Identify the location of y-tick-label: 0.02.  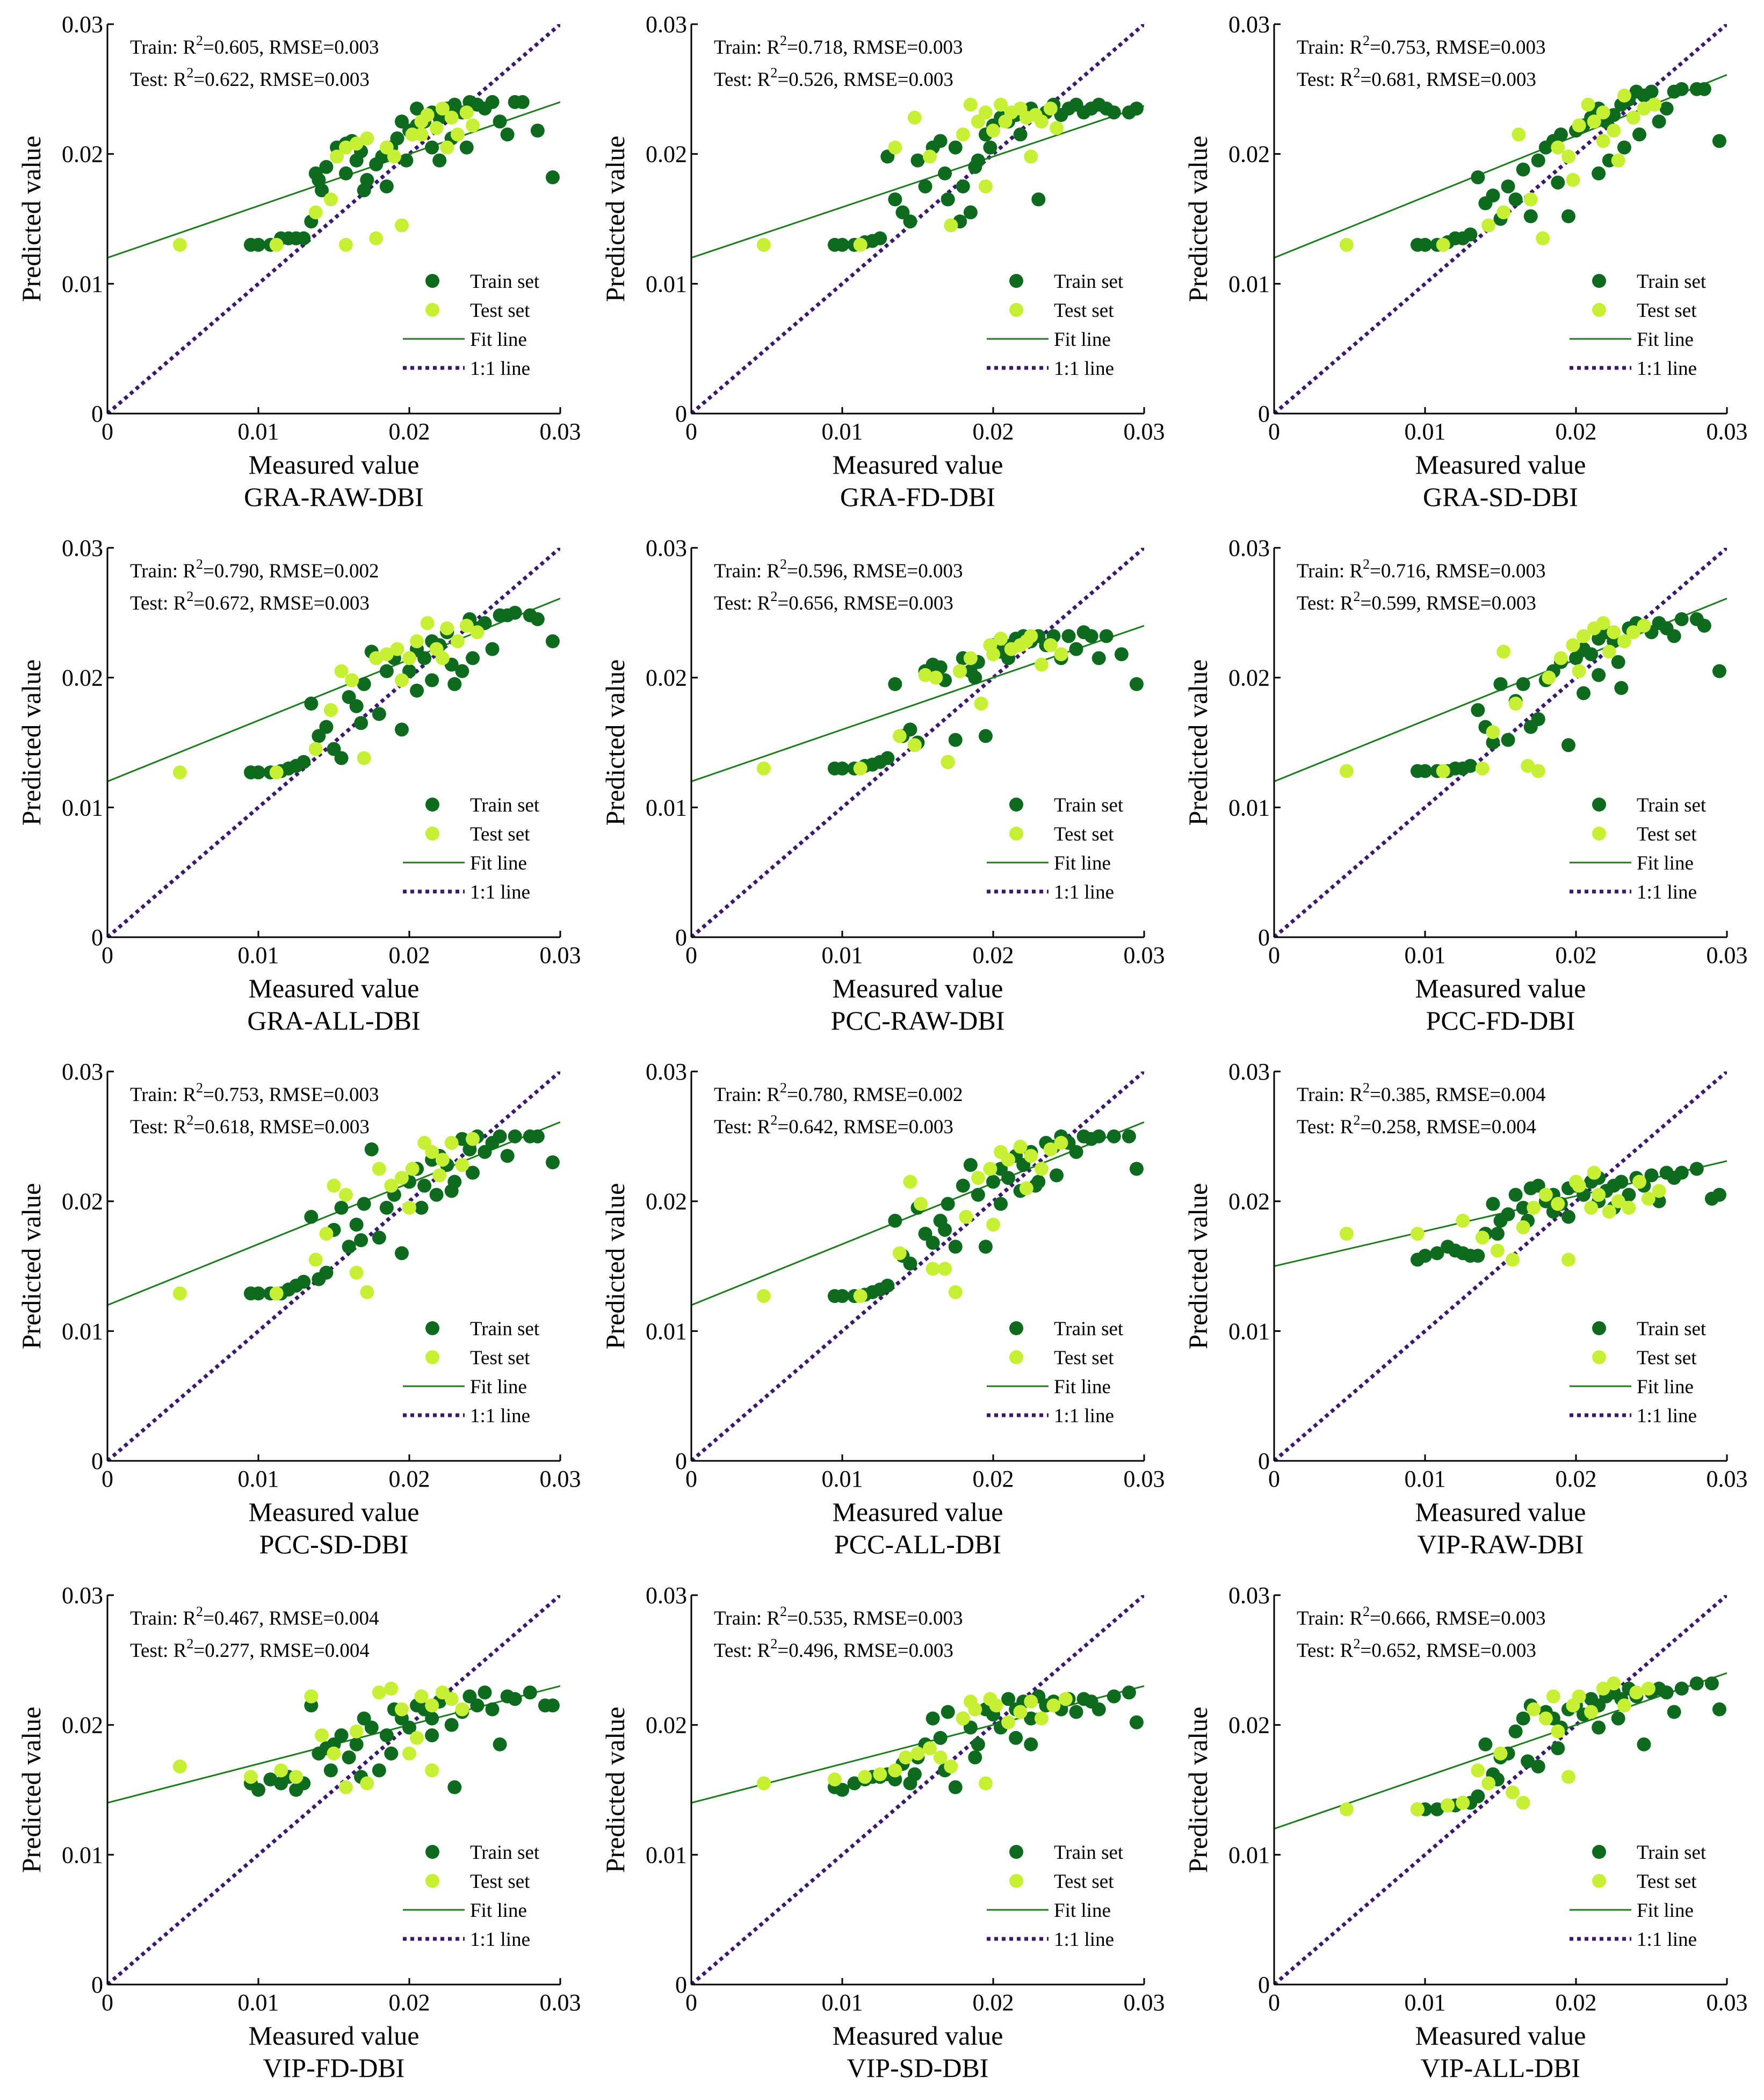
(1249, 154).